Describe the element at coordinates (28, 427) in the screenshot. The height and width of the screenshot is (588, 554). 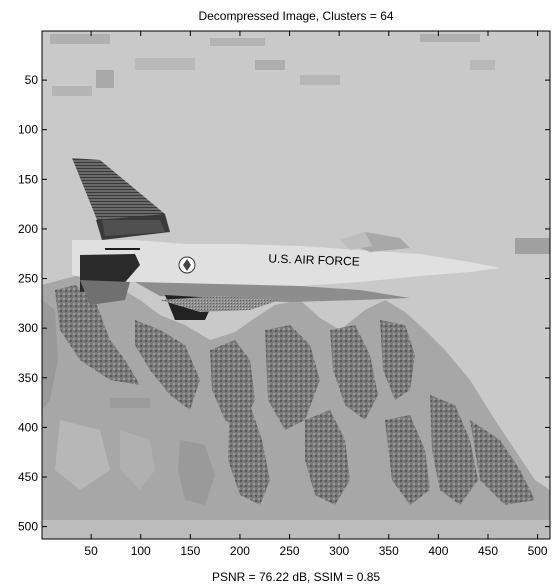
I see `y-tick-label: 400` at that location.